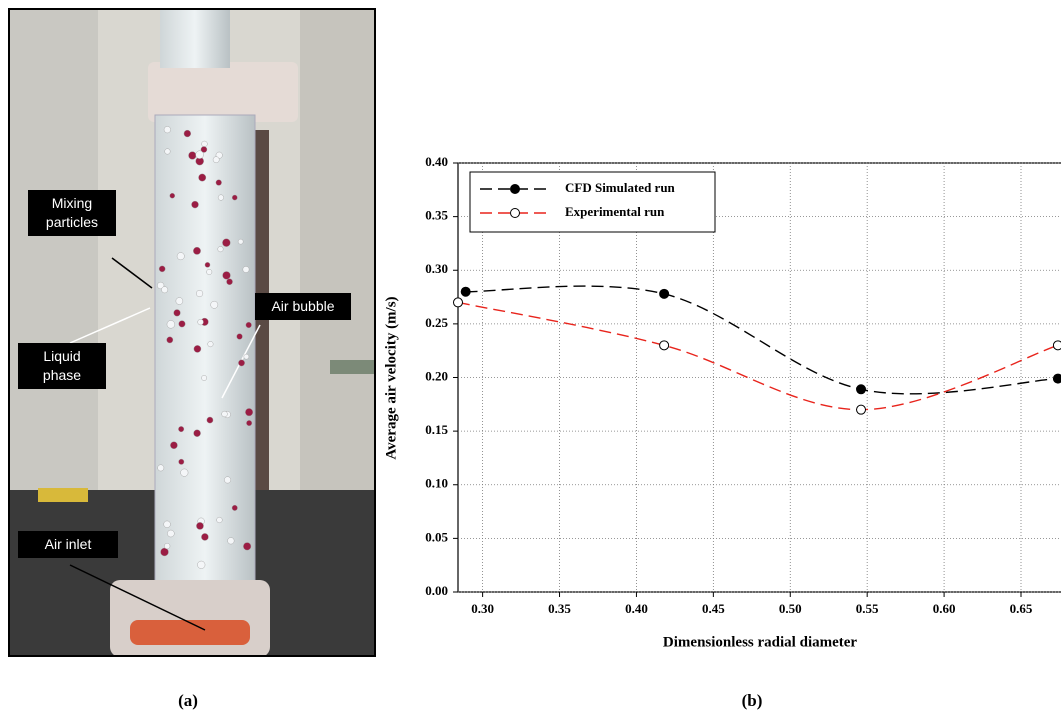 This screenshot has width=1061, height=722. I want to click on column-top, so click(195, 38).